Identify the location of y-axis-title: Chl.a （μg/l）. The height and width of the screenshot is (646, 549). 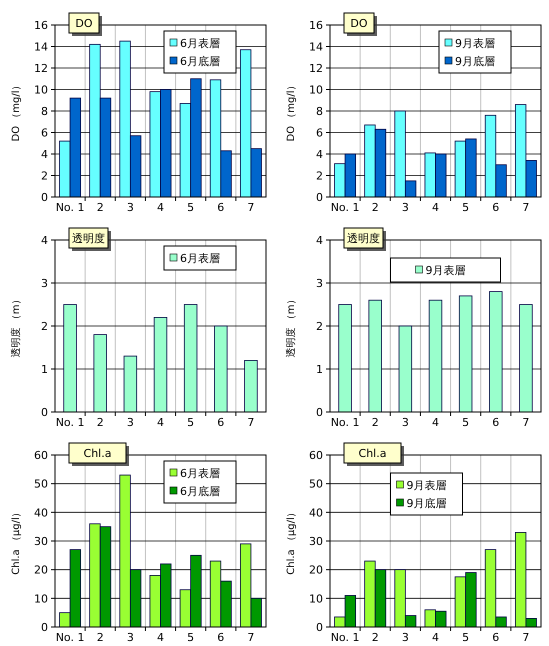
(16, 541).